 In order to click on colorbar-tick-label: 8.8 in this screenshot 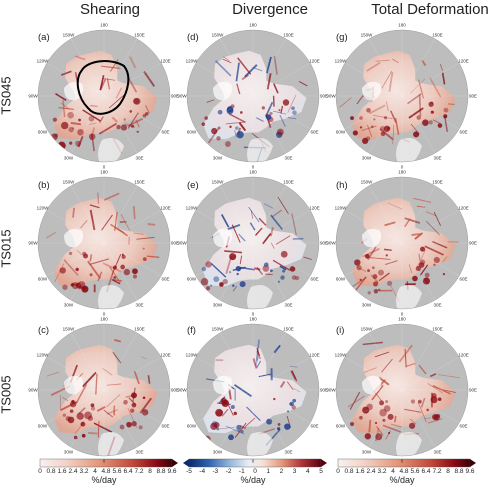, I will do `click(459, 471)`.